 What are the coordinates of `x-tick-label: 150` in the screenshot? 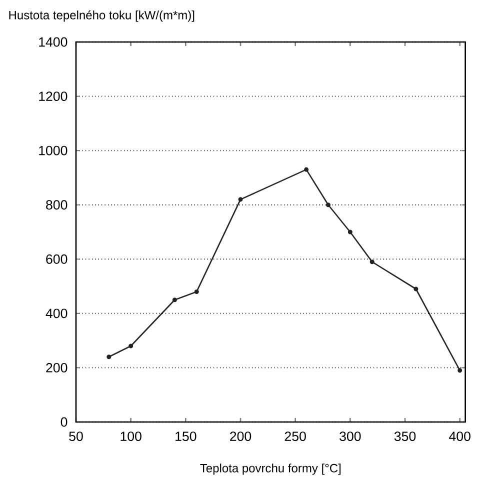 It's located at (186, 437).